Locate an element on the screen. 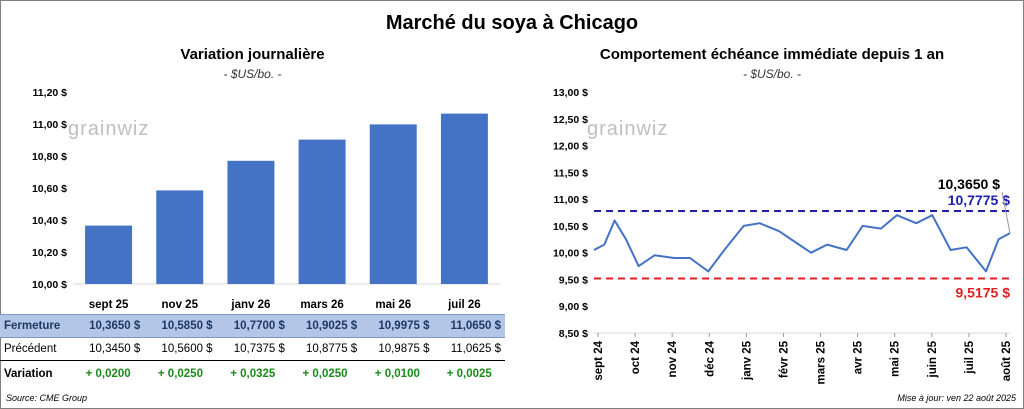 The height and width of the screenshot is (409, 1024). line-x-tick-label: avr 25 is located at coordinates (859, 357).